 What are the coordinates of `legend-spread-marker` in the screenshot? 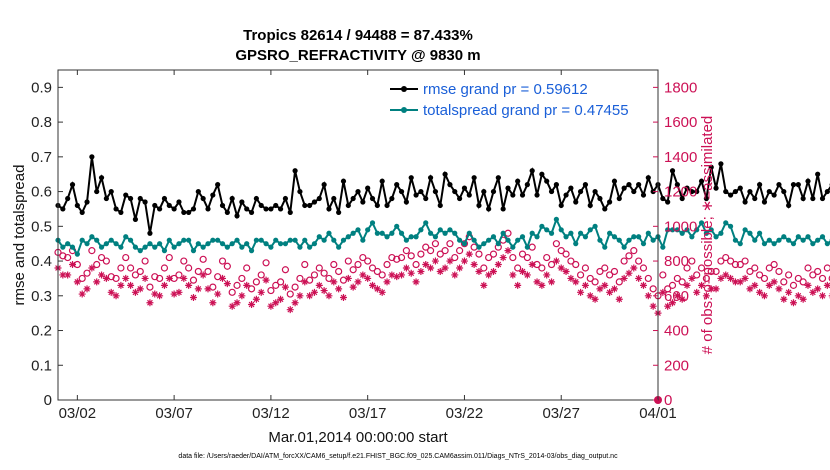 It's located at (404, 110).